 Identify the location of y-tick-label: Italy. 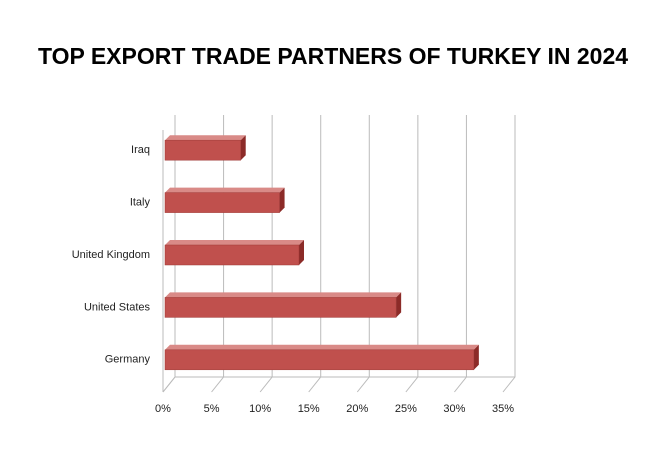
(140, 203).